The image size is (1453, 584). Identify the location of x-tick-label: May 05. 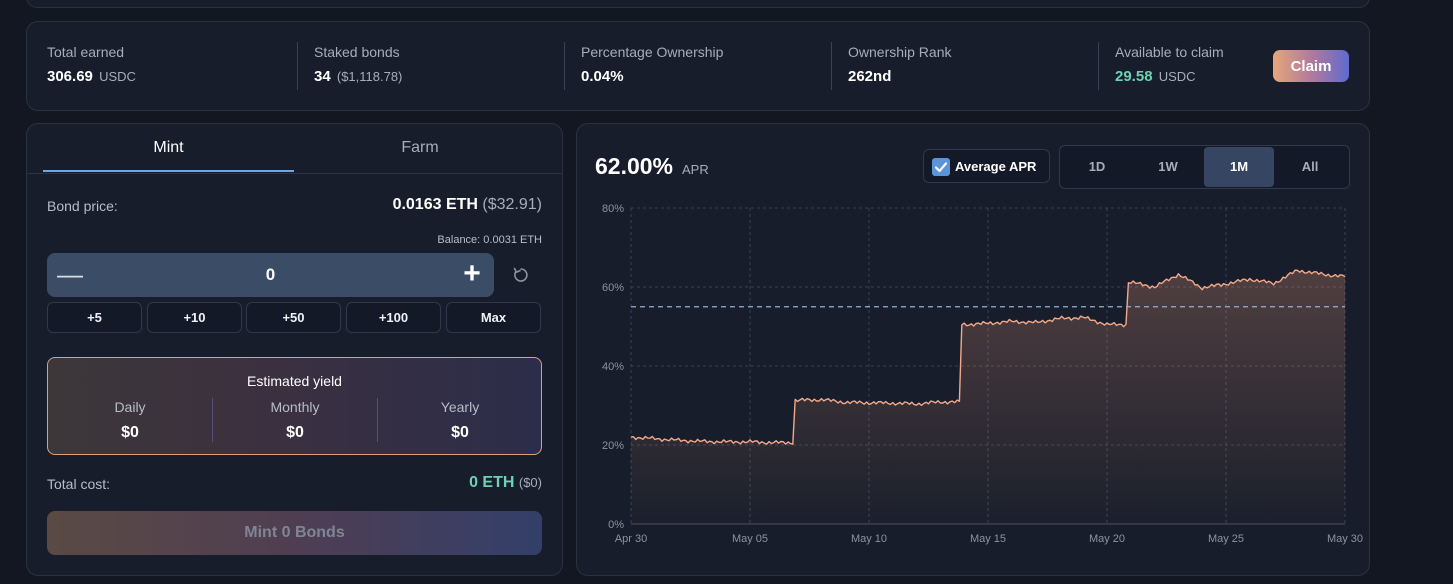
(750, 539).